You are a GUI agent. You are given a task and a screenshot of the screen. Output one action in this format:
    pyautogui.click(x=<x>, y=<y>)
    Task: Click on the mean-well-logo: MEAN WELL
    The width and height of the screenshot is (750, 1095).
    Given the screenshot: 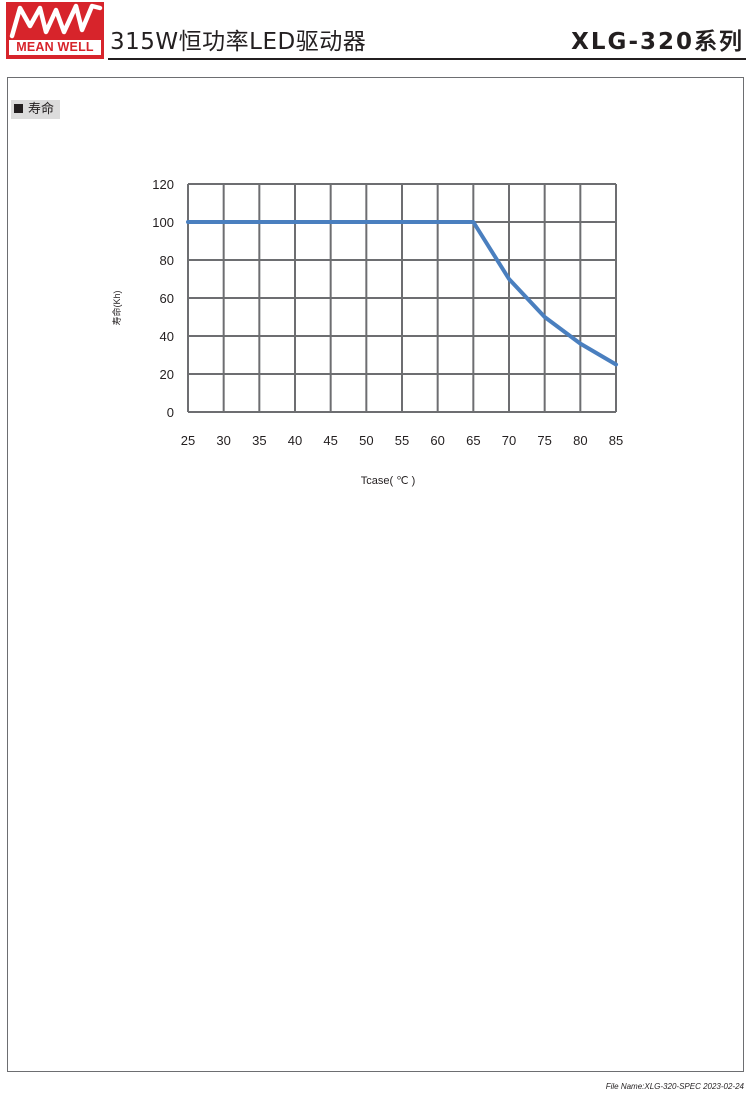 What is the action you would take?
    pyautogui.click(x=55, y=30)
    